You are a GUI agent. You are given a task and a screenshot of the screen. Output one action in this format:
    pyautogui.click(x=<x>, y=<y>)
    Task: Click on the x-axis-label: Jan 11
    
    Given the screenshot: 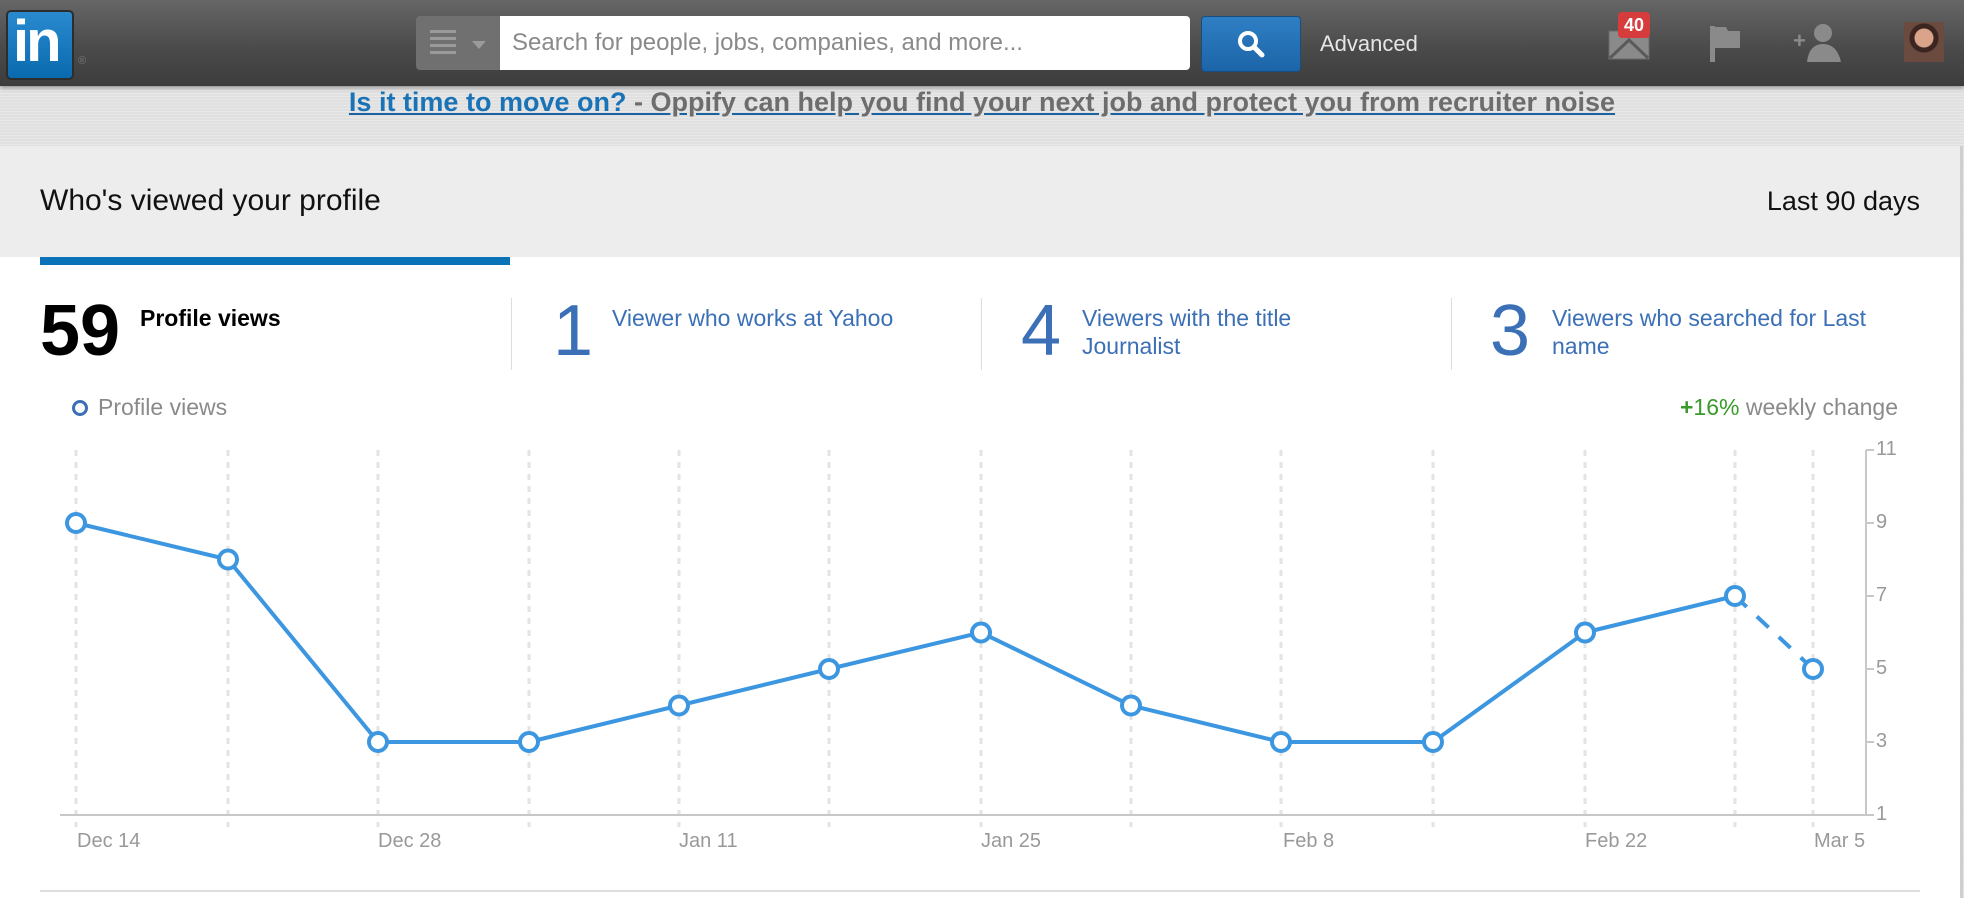 What is the action you would take?
    pyautogui.click(x=708, y=841)
    